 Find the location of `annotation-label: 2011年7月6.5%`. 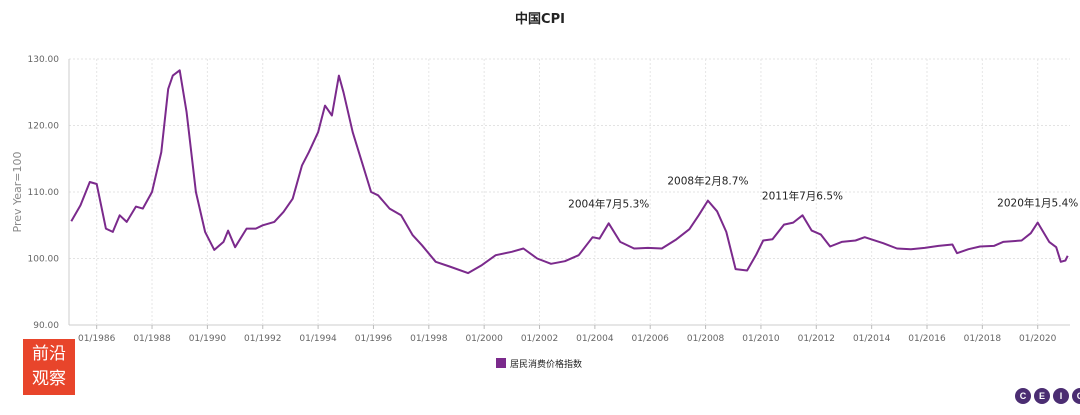

annotation-label: 2011年7月6.5% is located at coordinates (802, 195).